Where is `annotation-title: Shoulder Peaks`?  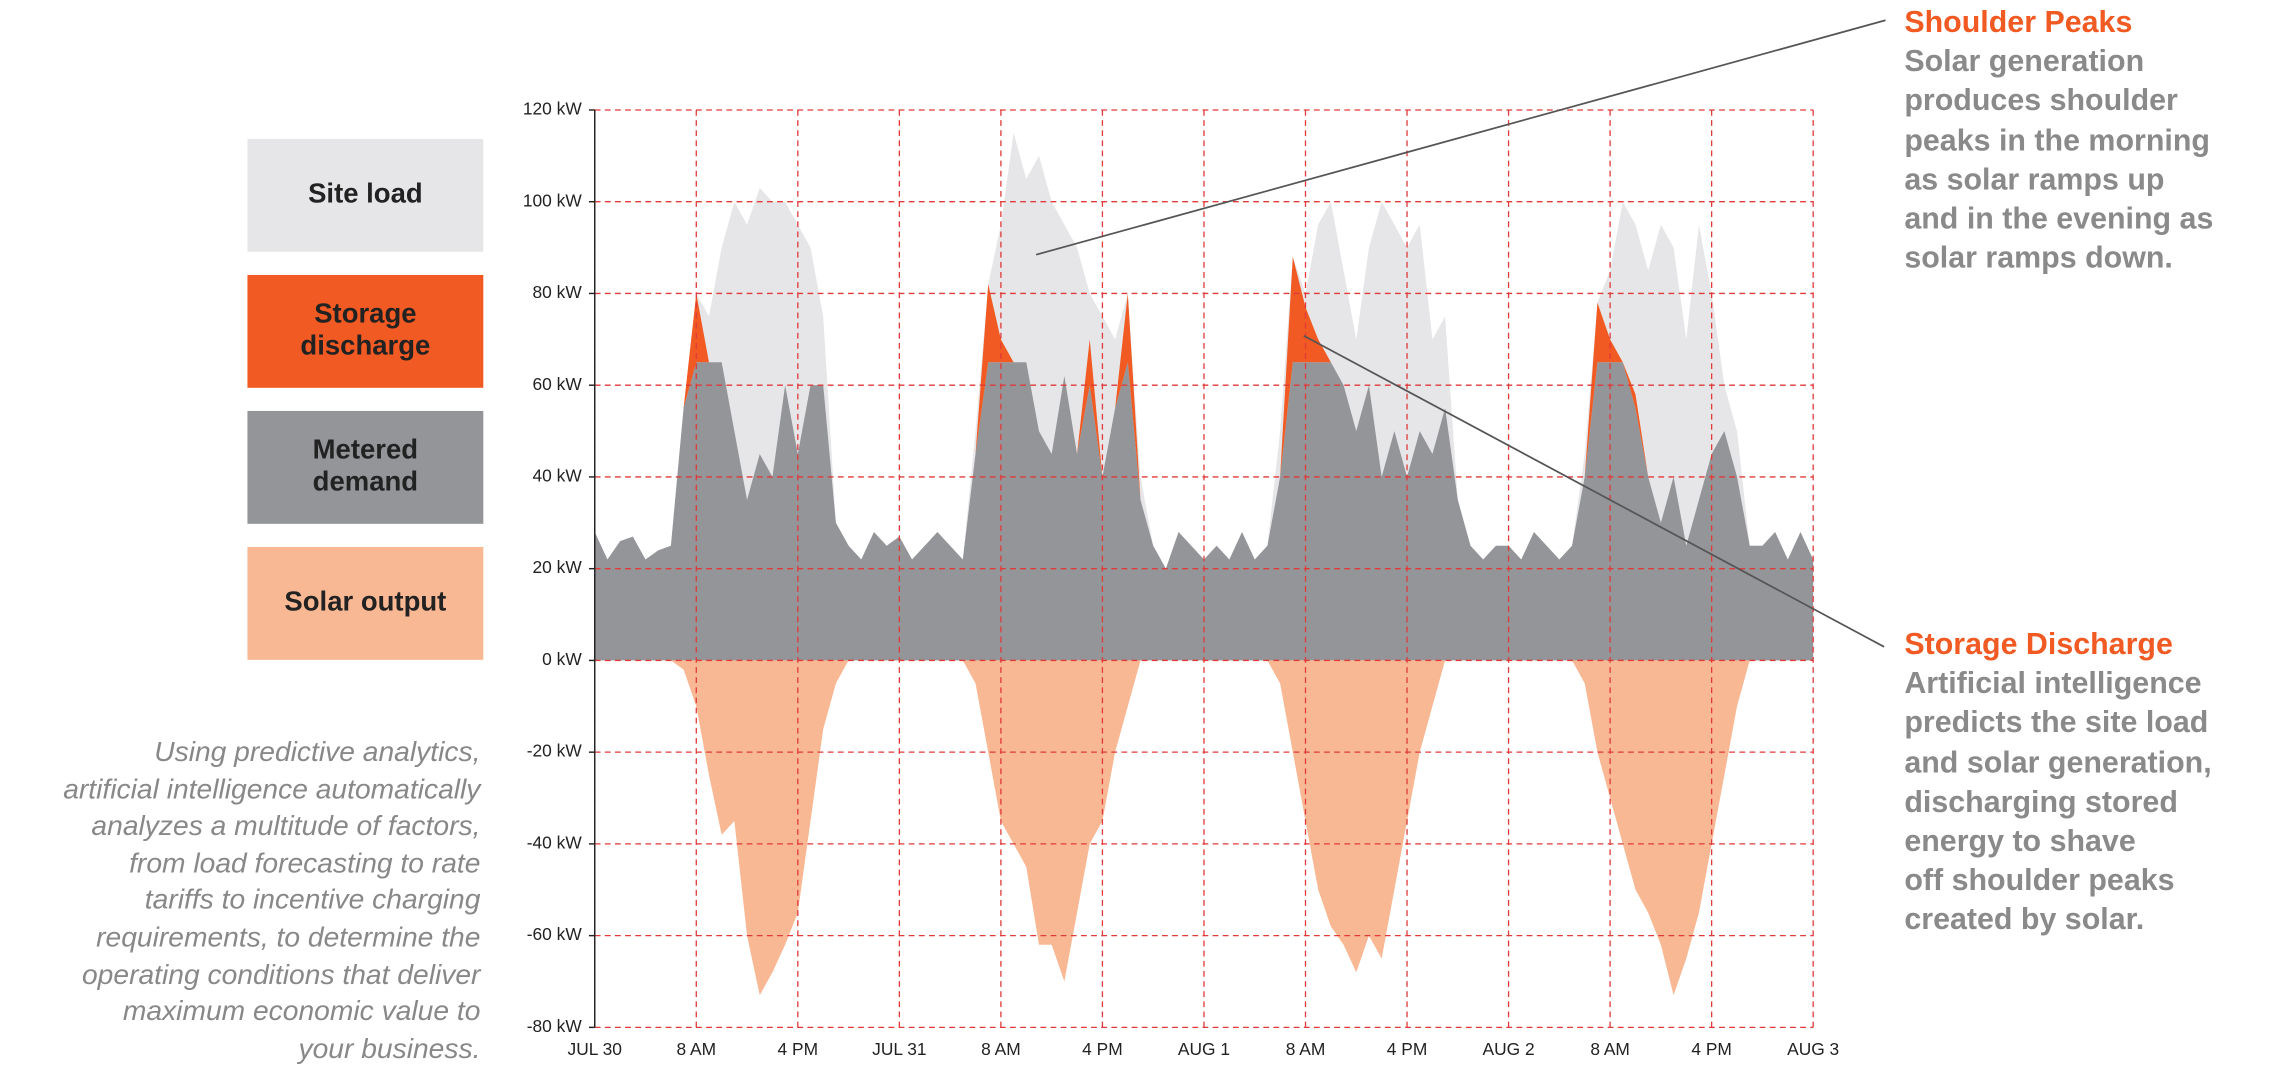 annotation-title: Shoulder Peaks is located at coordinates (2018, 22).